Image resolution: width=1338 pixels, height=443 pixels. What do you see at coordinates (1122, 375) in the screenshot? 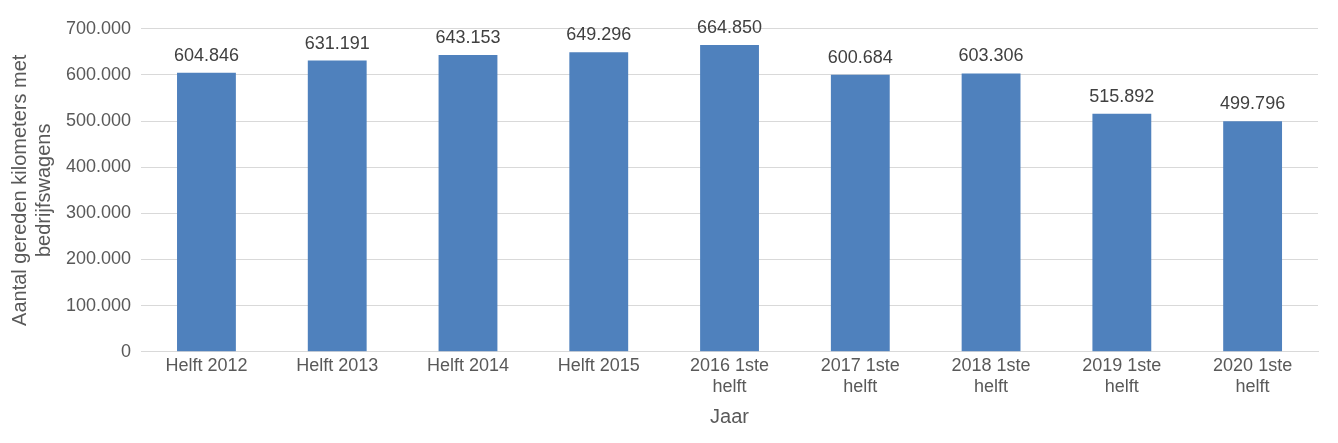
I see `x-tick-label: 2019 1ste helft` at bounding box center [1122, 375].